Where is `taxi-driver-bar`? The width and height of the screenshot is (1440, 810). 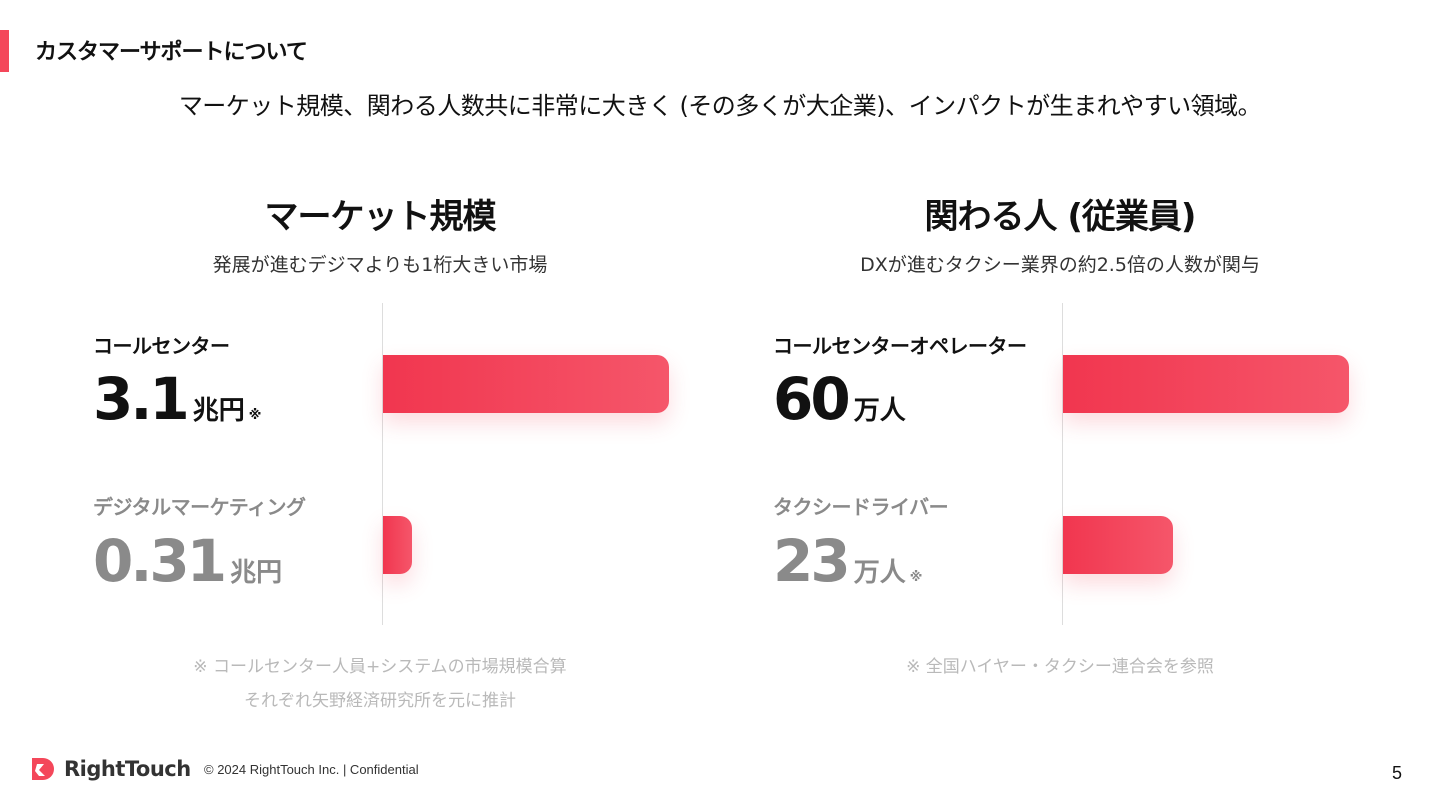 taxi-driver-bar is located at coordinates (1118, 545).